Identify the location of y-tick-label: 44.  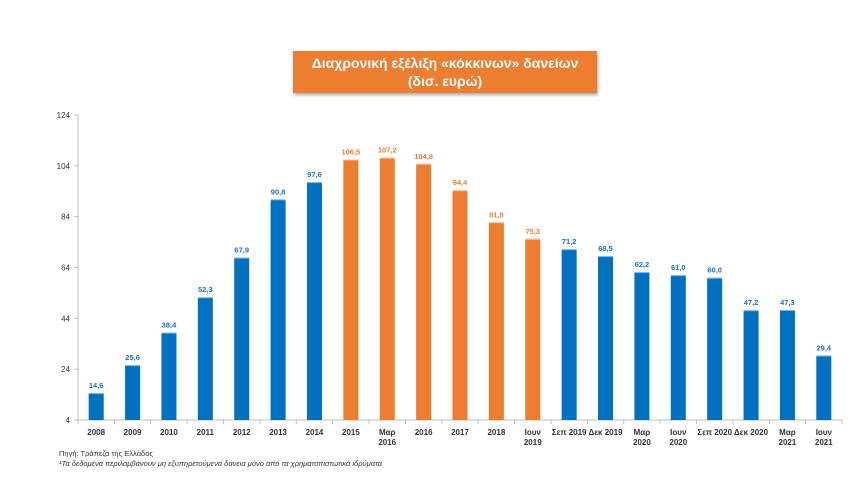
(65, 318).